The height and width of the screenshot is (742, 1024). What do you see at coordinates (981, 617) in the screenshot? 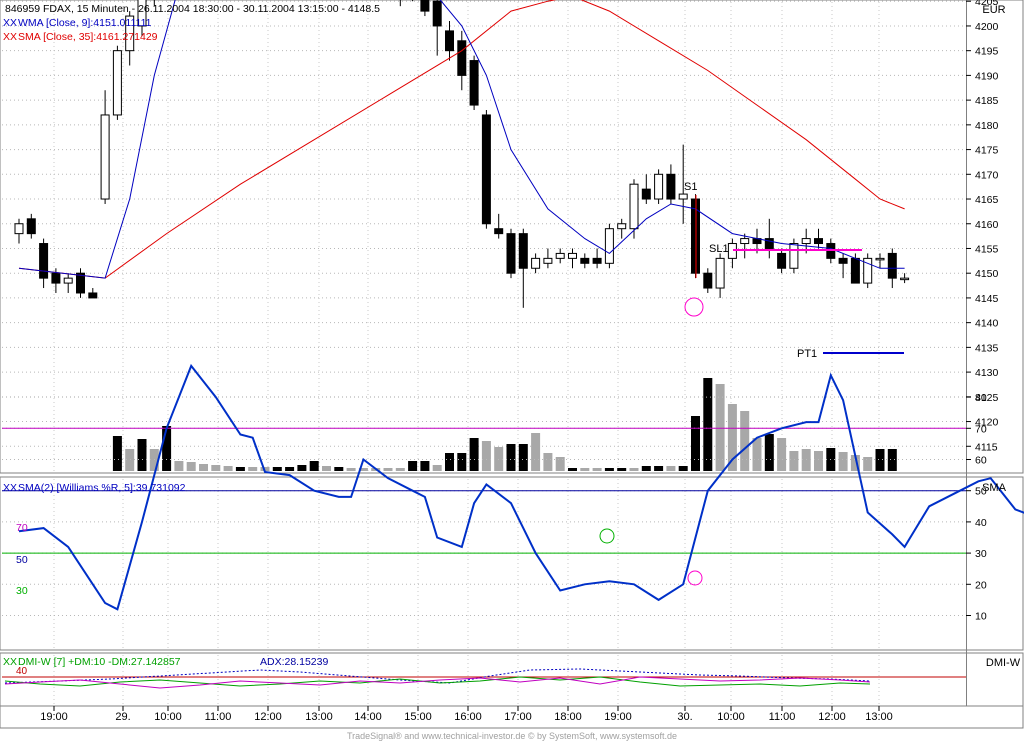
I see `williams-tick-label: 10` at bounding box center [981, 617].